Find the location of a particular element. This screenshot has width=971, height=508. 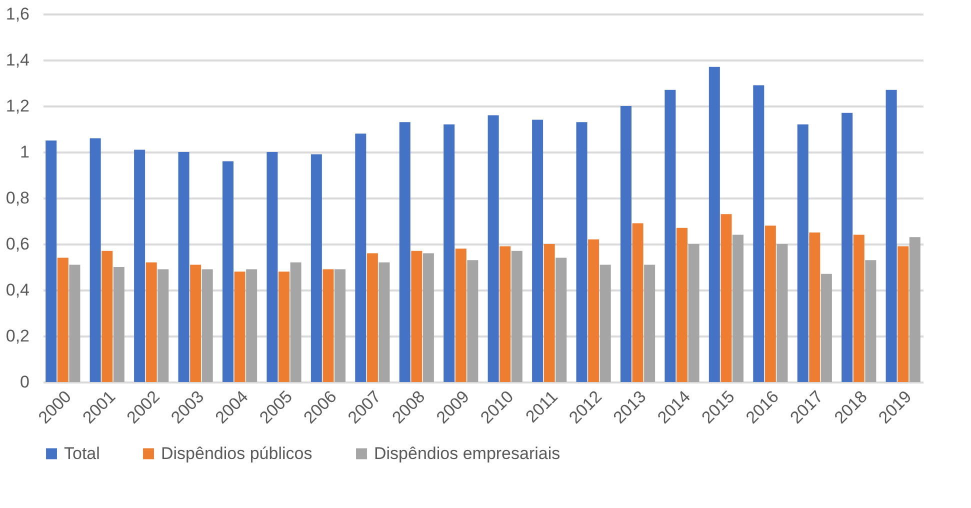

y-tick-label: 0,2 is located at coordinates (18, 336).